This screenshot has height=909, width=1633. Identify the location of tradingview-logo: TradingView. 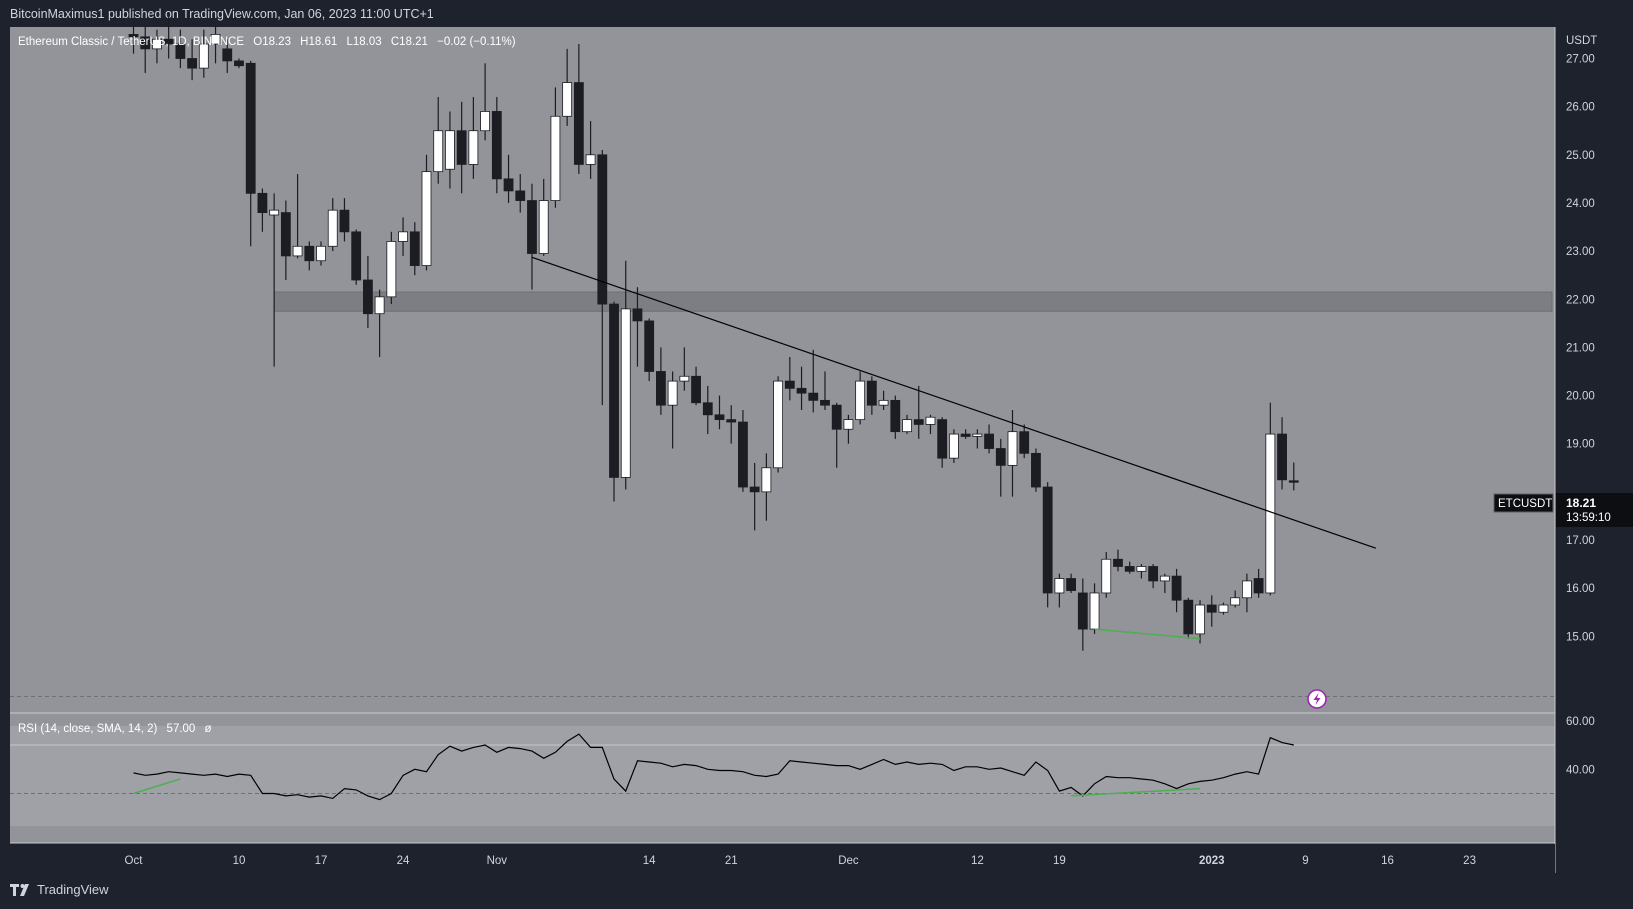
(59, 889).